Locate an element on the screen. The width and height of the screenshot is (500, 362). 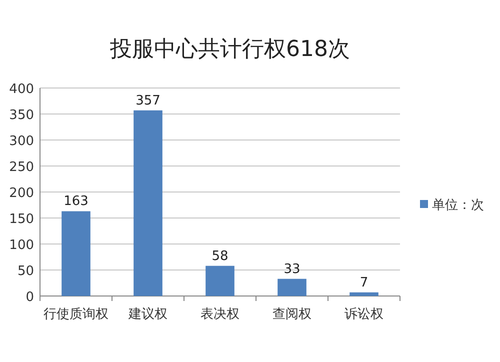
y-tick-label: 150 is located at coordinates (21, 219).